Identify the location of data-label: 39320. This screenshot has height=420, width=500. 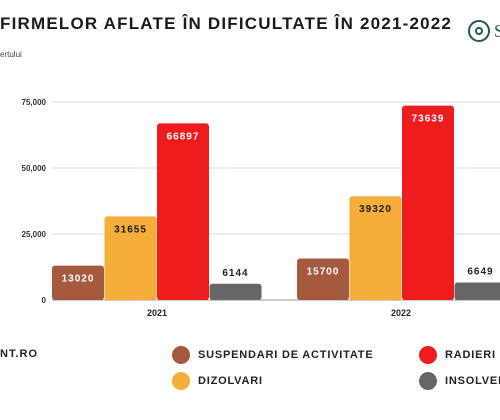
(375, 209).